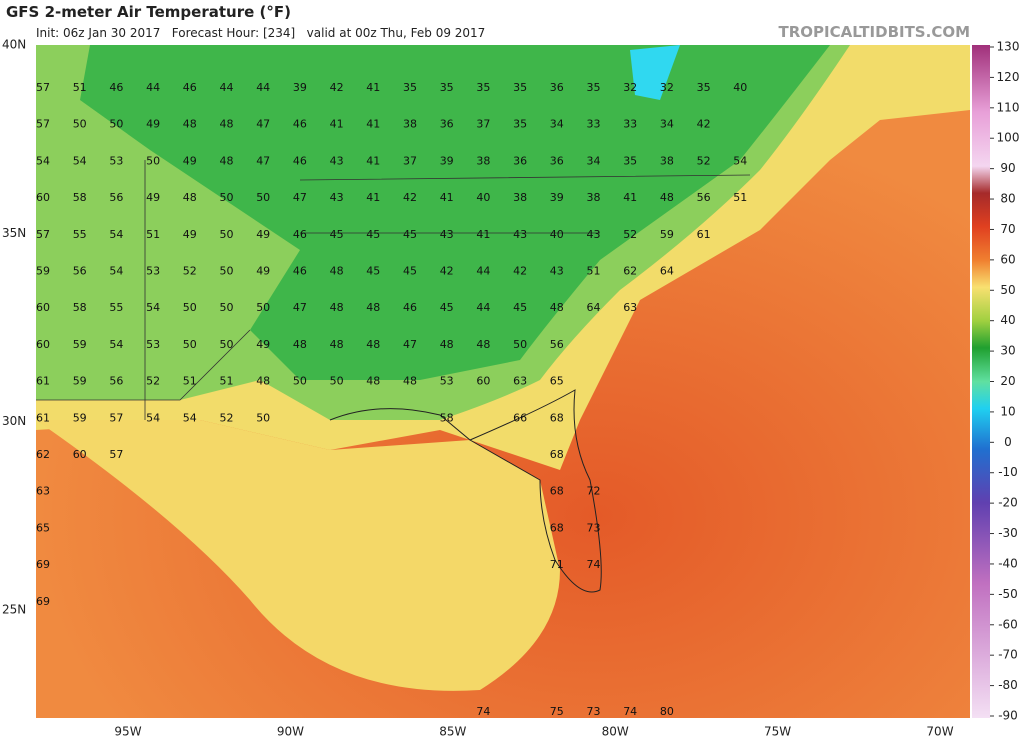 The image size is (1024, 742). What do you see at coordinates (227, 381) in the screenshot?
I see `temperature-label: 51` at bounding box center [227, 381].